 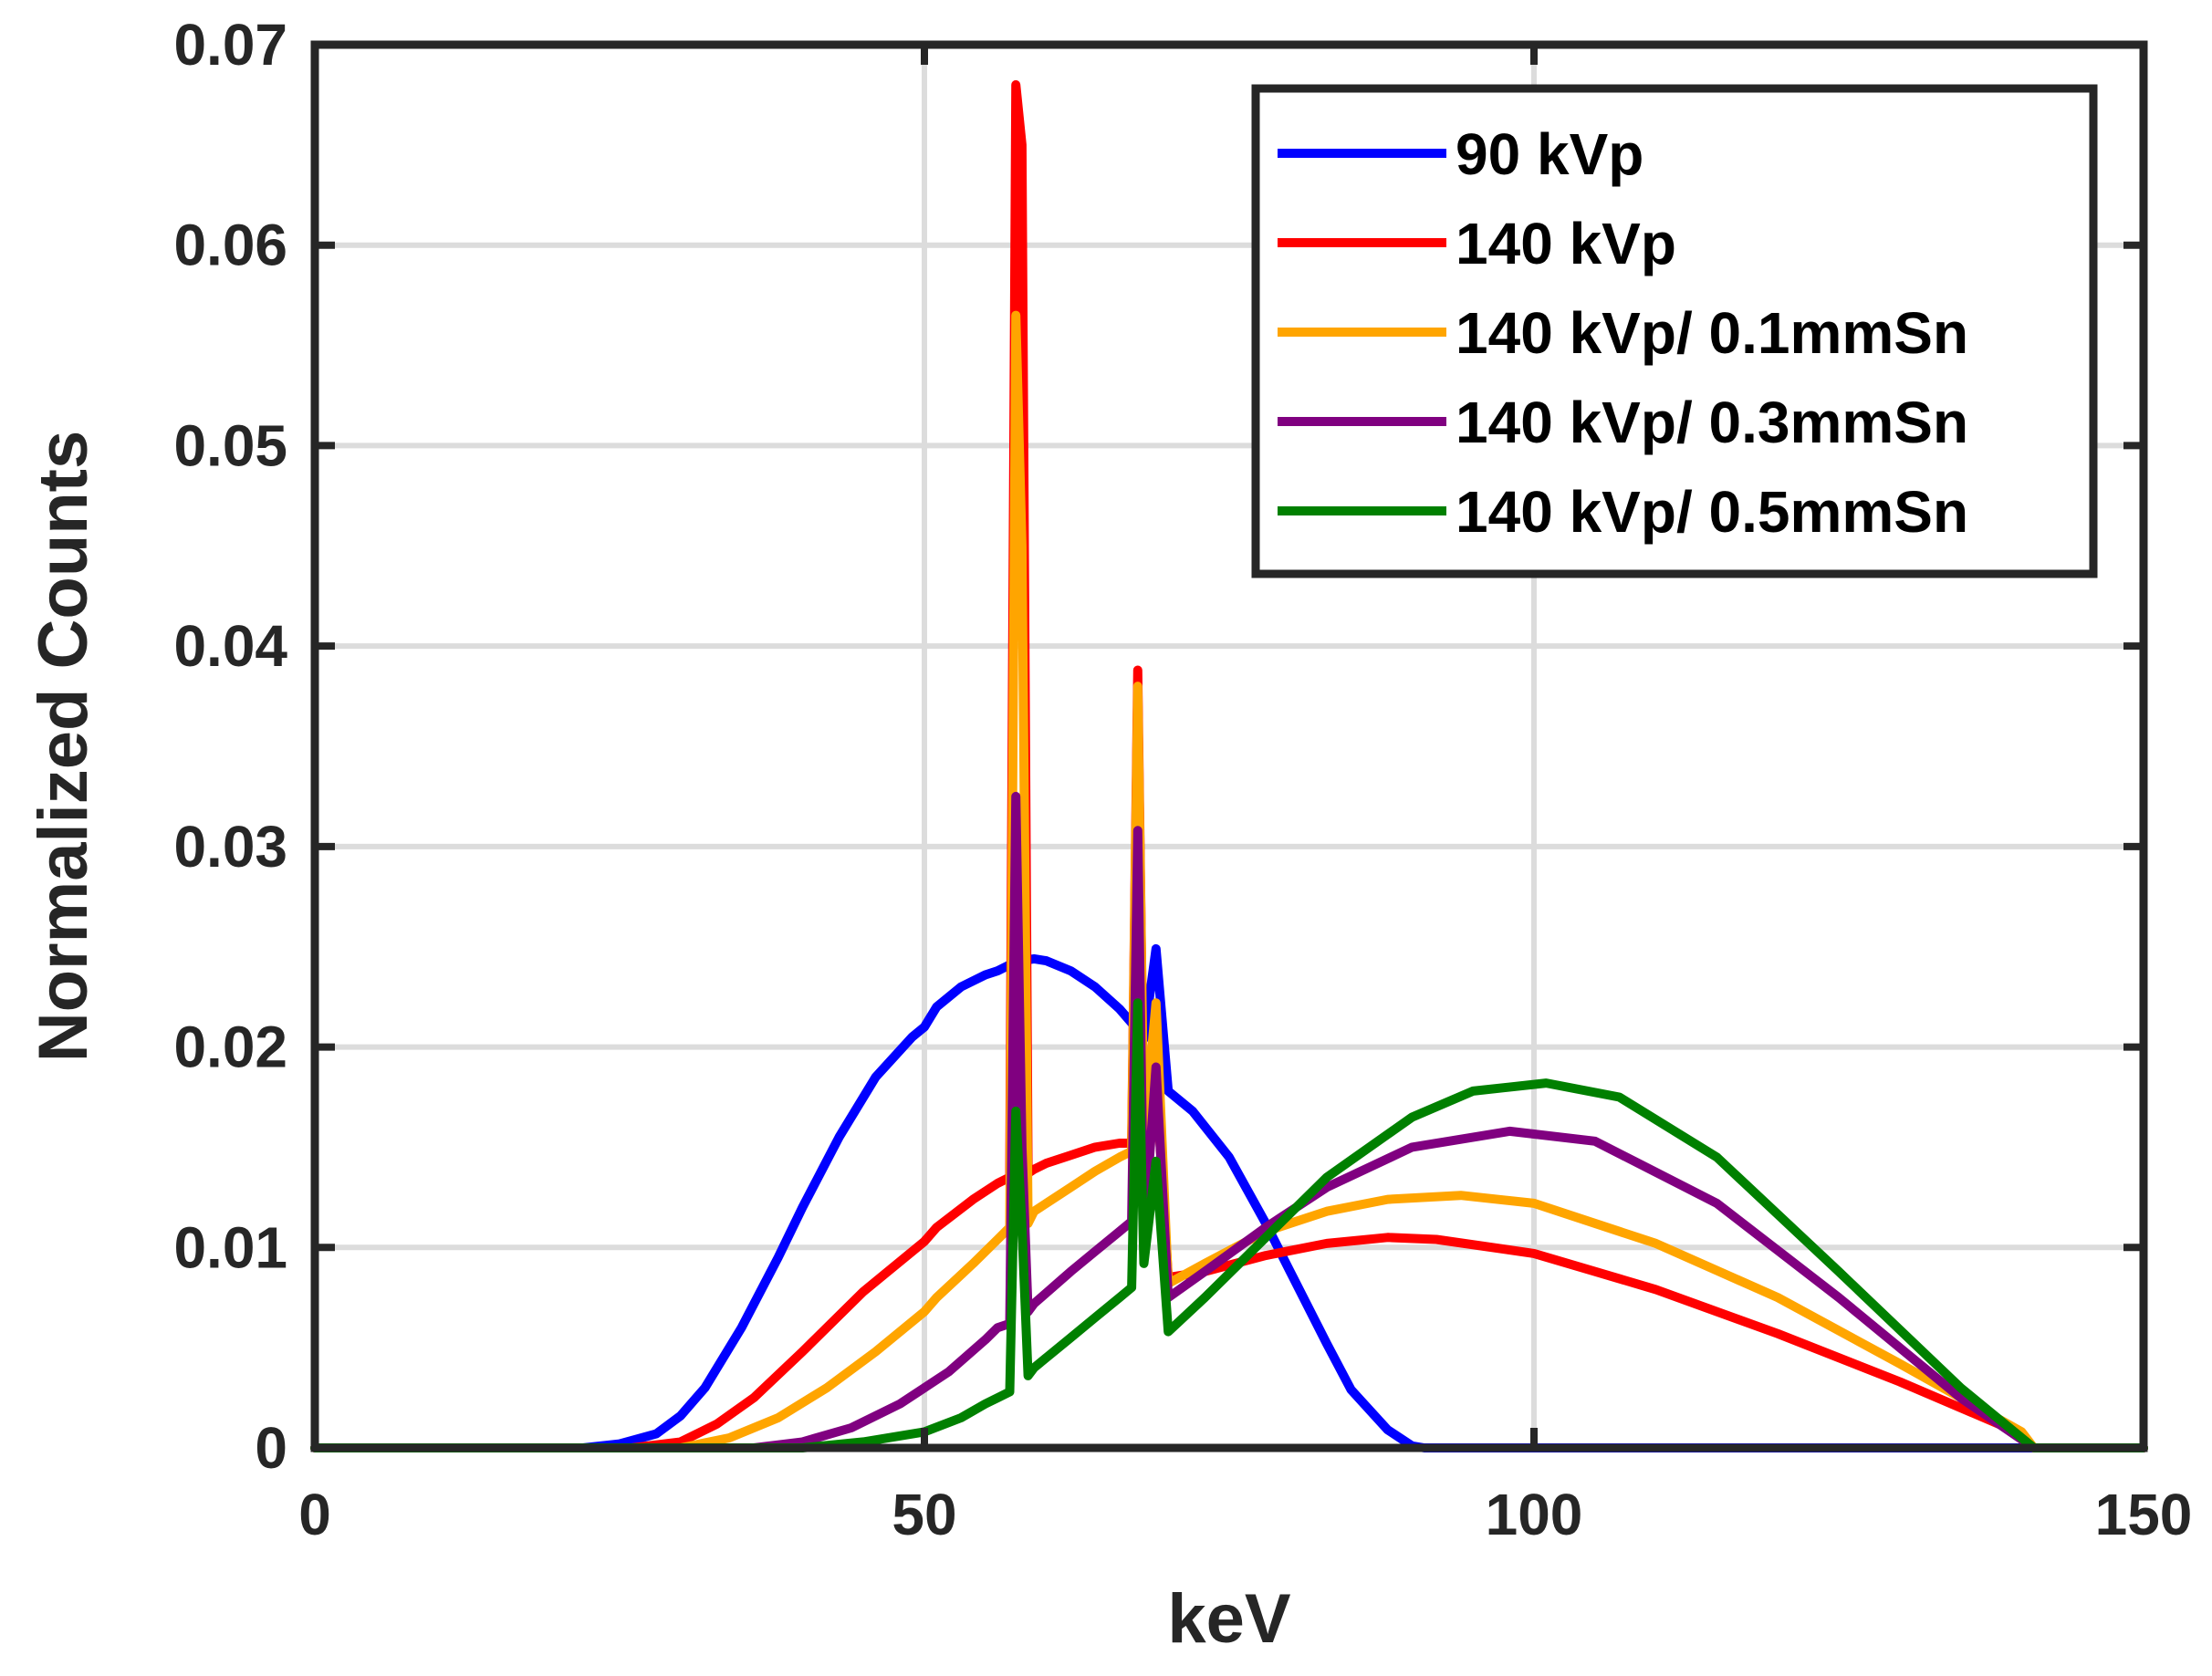 I want to click on y-tick-label: 0.03, so click(x=230, y=847).